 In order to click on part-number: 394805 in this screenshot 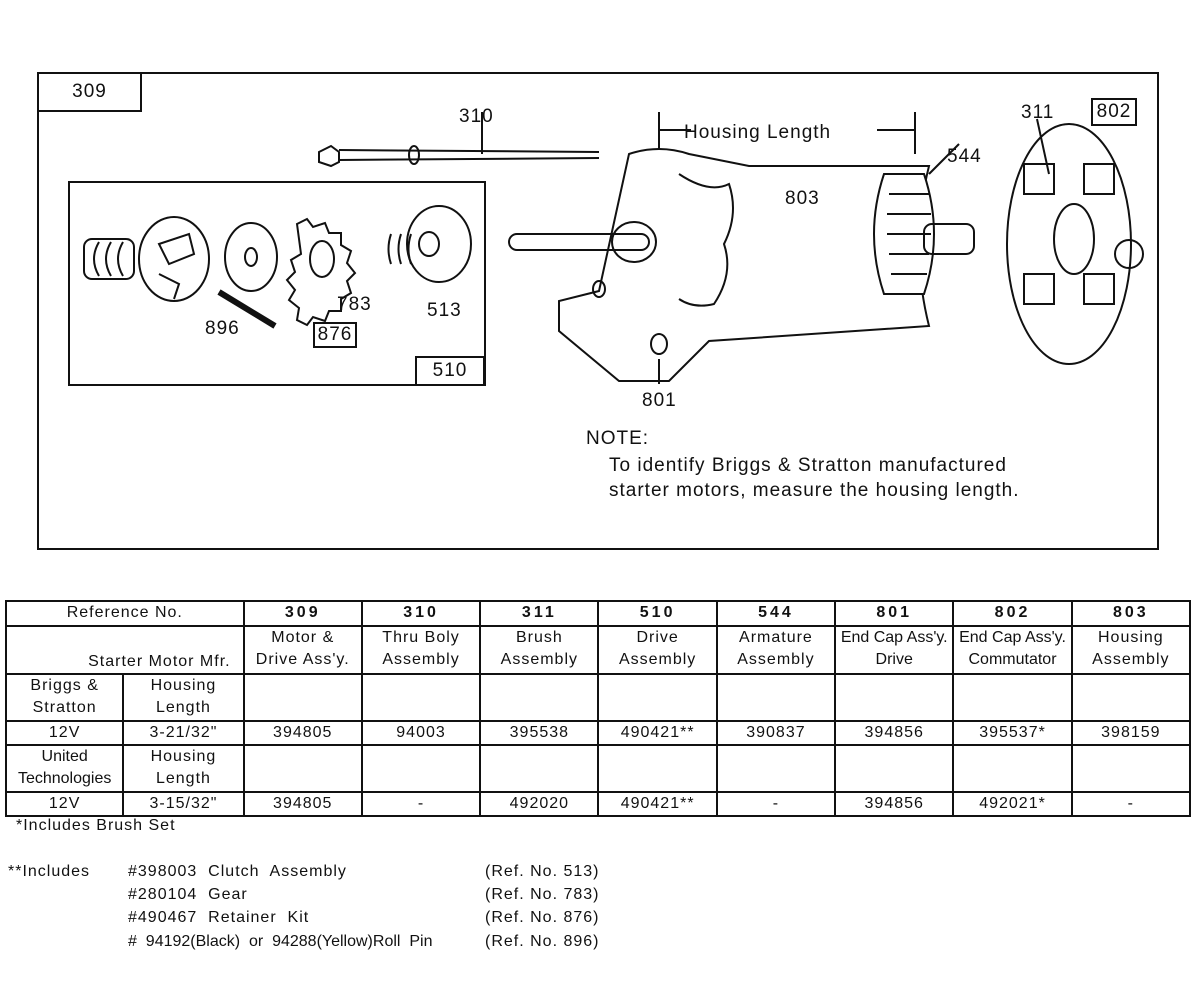, I will do `click(302, 804)`.